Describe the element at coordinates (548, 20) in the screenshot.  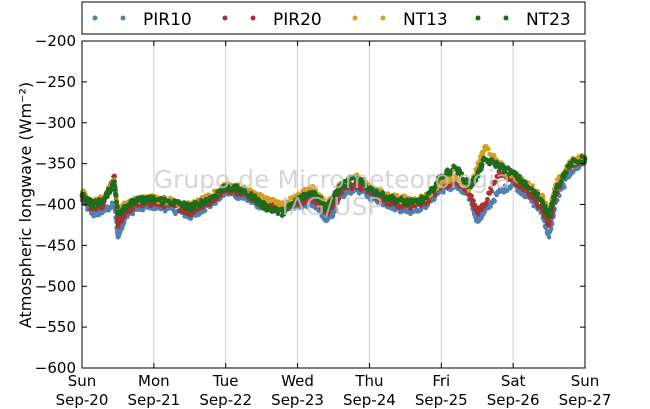
I see `legend-label: NT23` at that location.